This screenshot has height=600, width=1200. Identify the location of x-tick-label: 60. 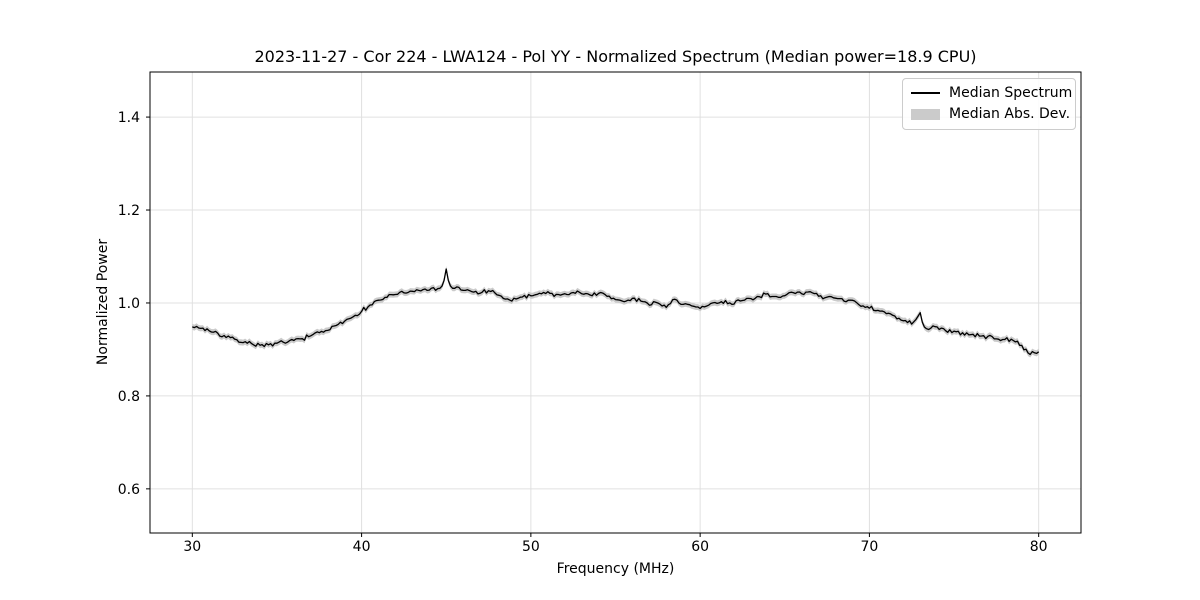
(700, 547).